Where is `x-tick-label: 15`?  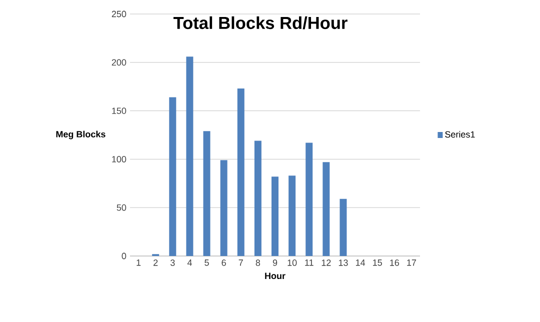 x-tick-label: 15 is located at coordinates (377, 263).